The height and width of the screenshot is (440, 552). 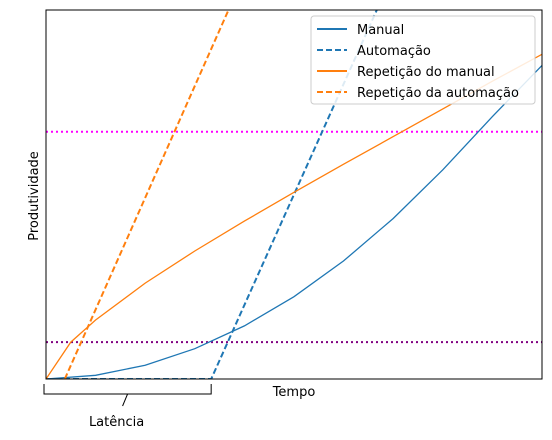 I want to click on legend-label-automacao: Automação, so click(x=394, y=51).